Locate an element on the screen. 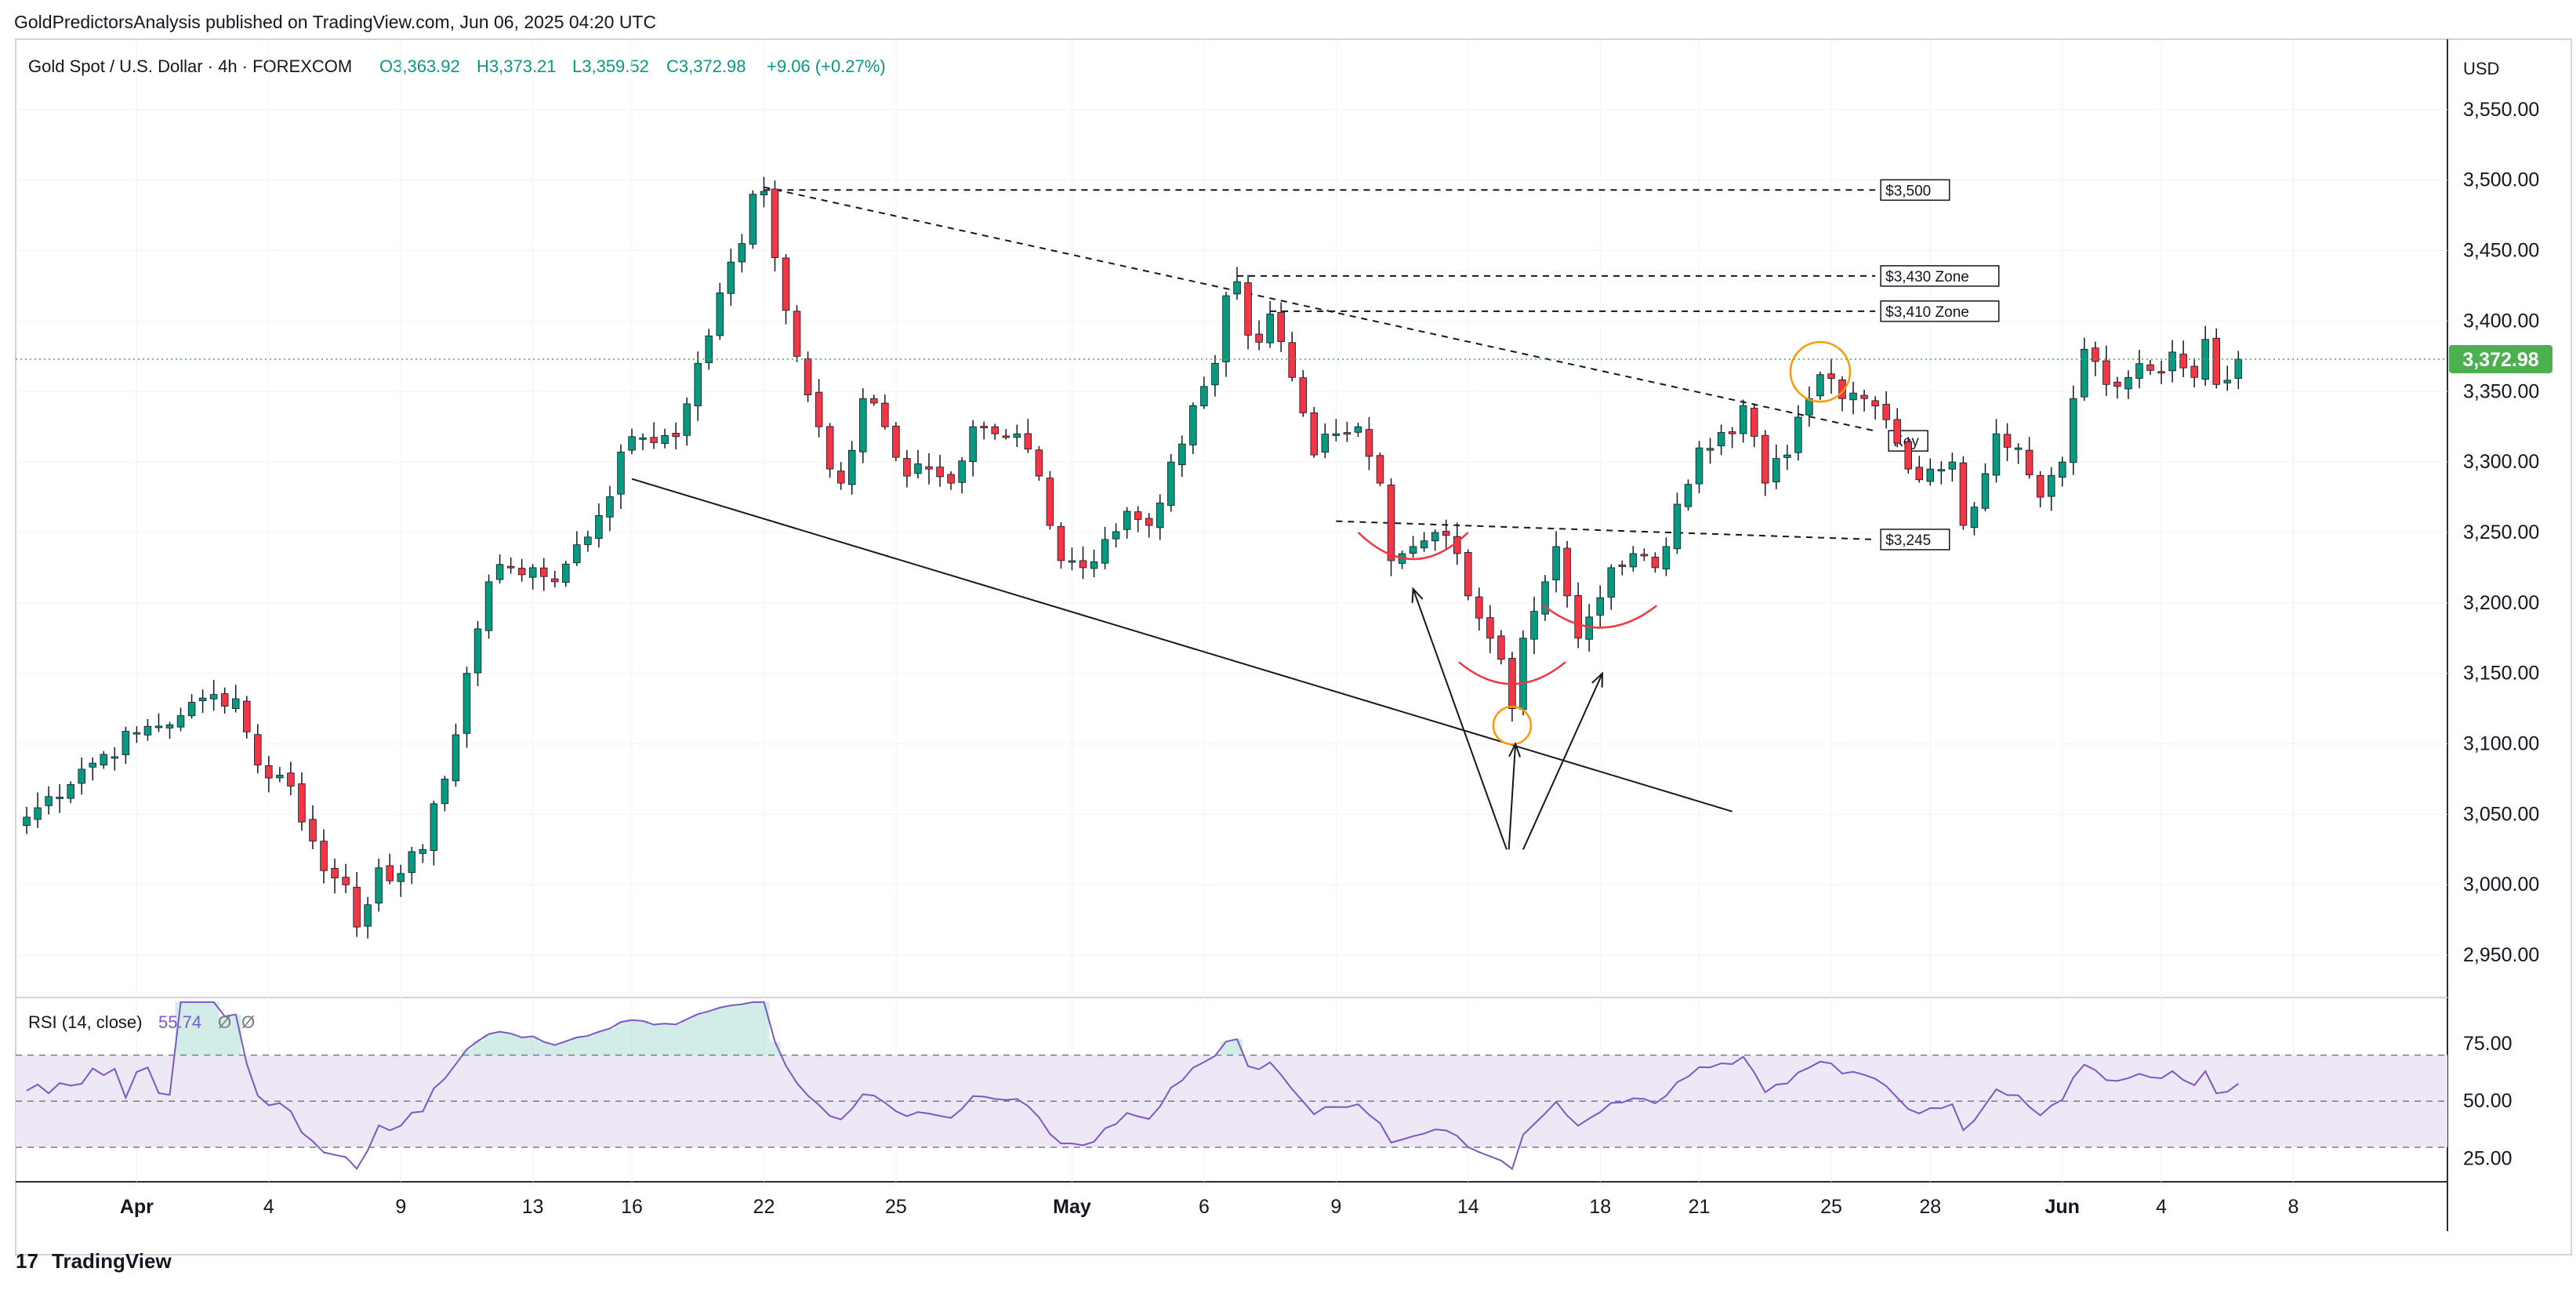 The height and width of the screenshot is (1290, 2576). right-shoulder-arc is located at coordinates (1600, 617).